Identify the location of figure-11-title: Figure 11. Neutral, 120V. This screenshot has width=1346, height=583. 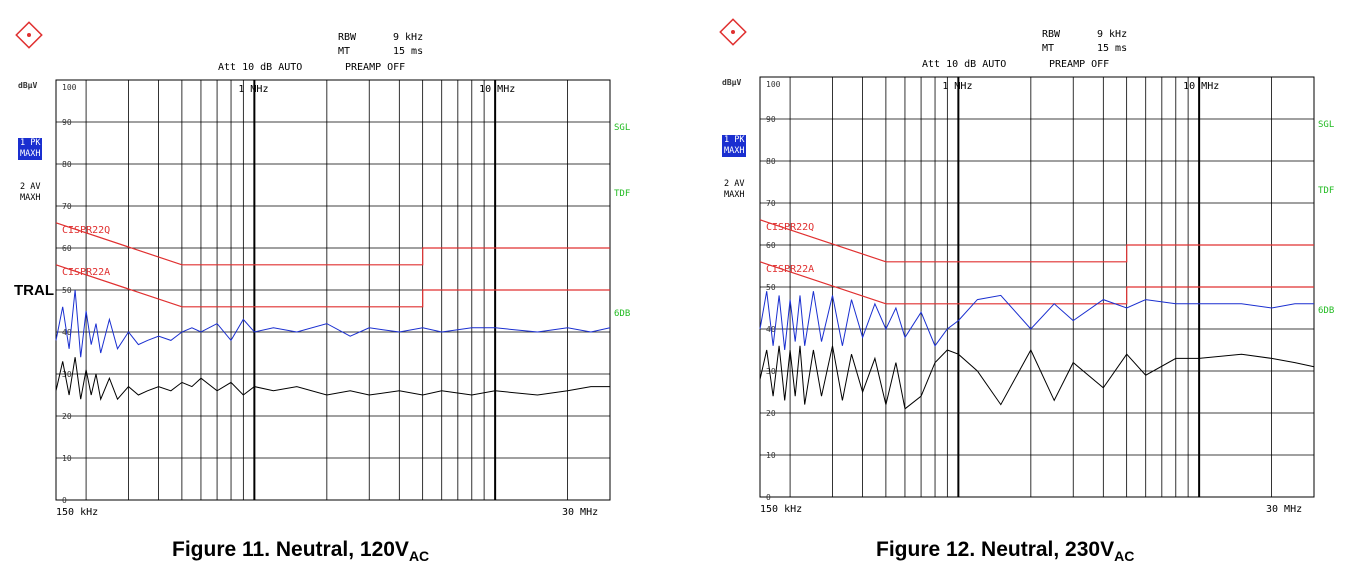
(290, 549).